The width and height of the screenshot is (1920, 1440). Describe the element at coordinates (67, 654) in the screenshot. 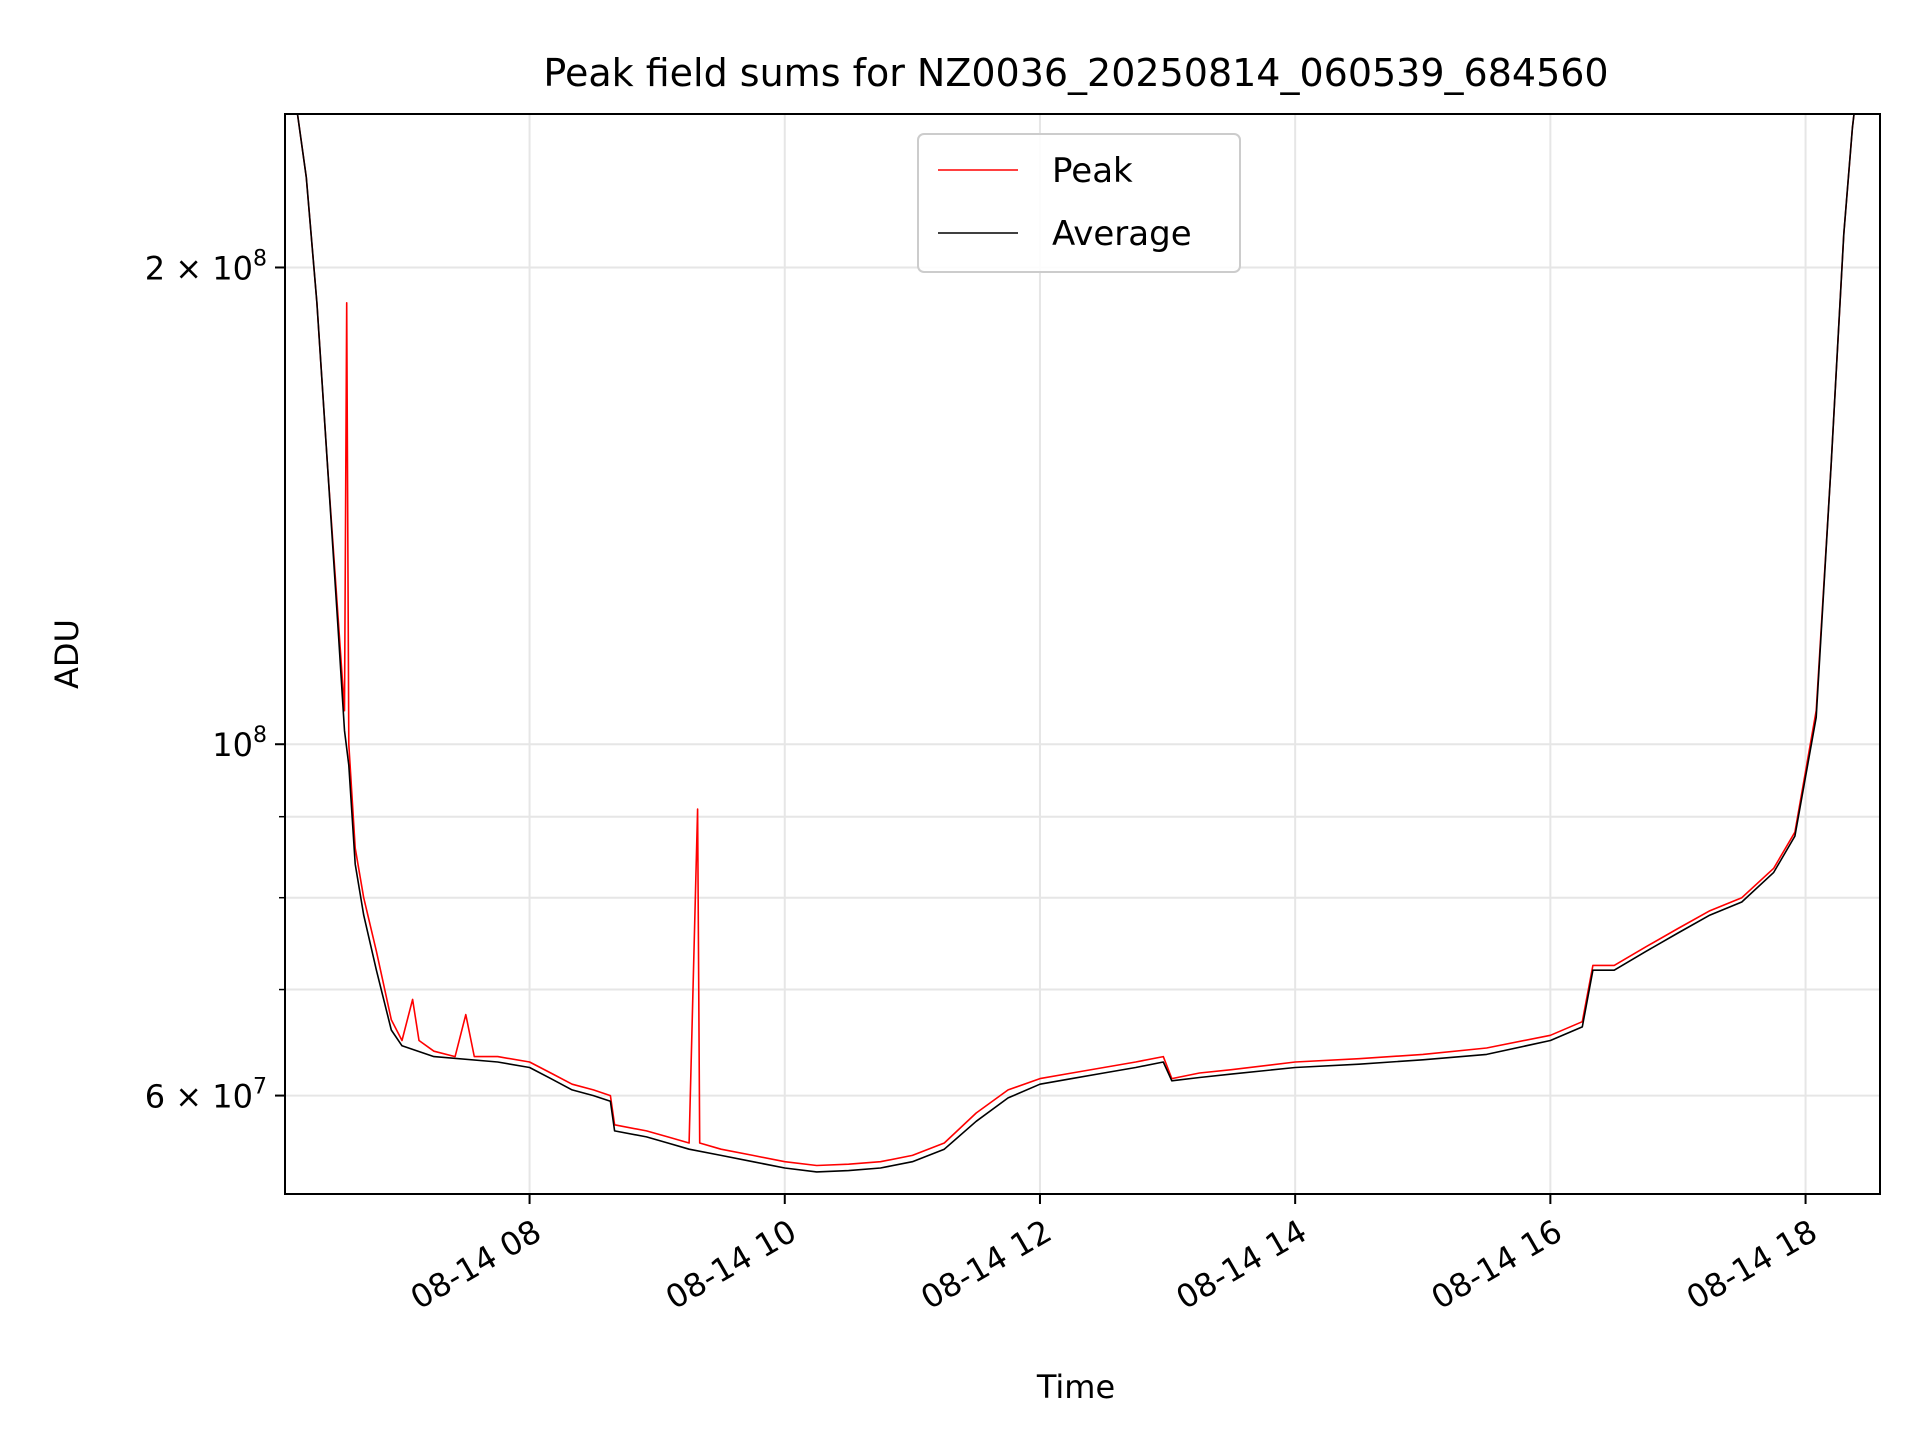

I see `y-axis-label: ADU` at that location.